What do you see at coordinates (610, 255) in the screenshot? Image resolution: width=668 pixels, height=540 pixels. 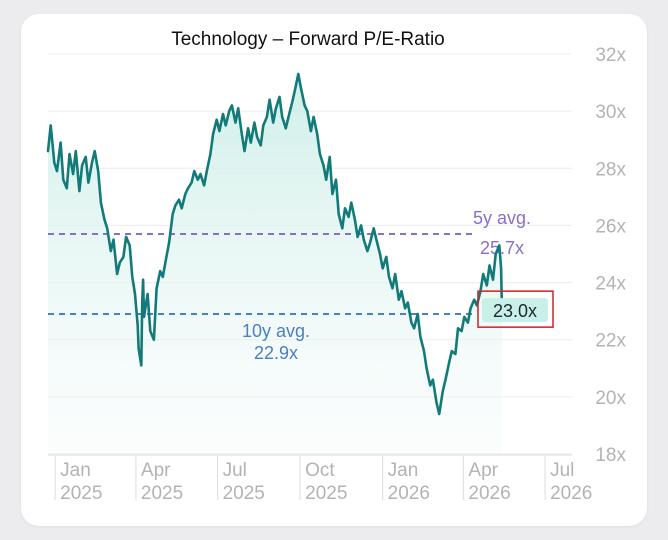 I see `y-axis: 32x 30x 28x 26x 24x 22x 20x 18x` at bounding box center [610, 255].